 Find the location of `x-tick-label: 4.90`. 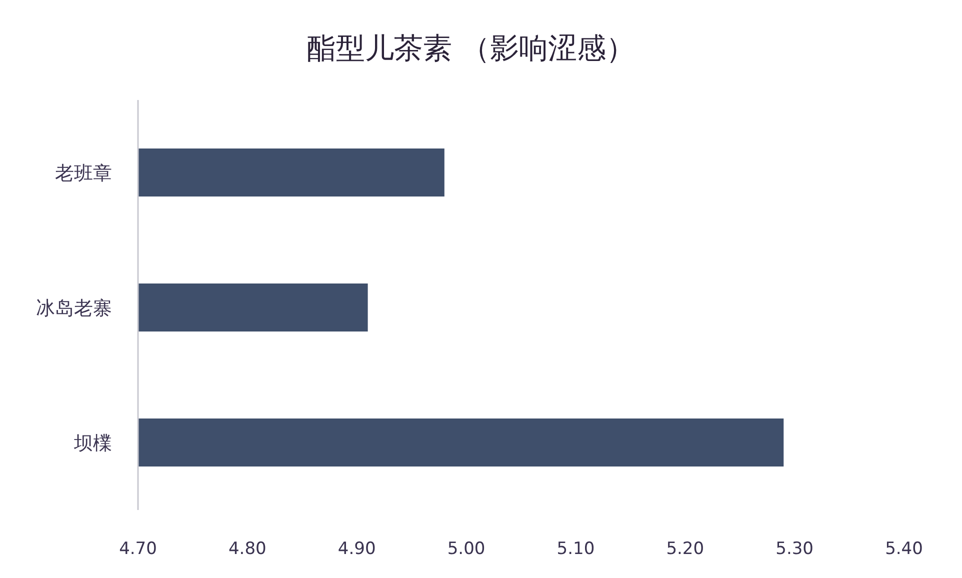

x-tick-label: 4.90 is located at coordinates (357, 549).